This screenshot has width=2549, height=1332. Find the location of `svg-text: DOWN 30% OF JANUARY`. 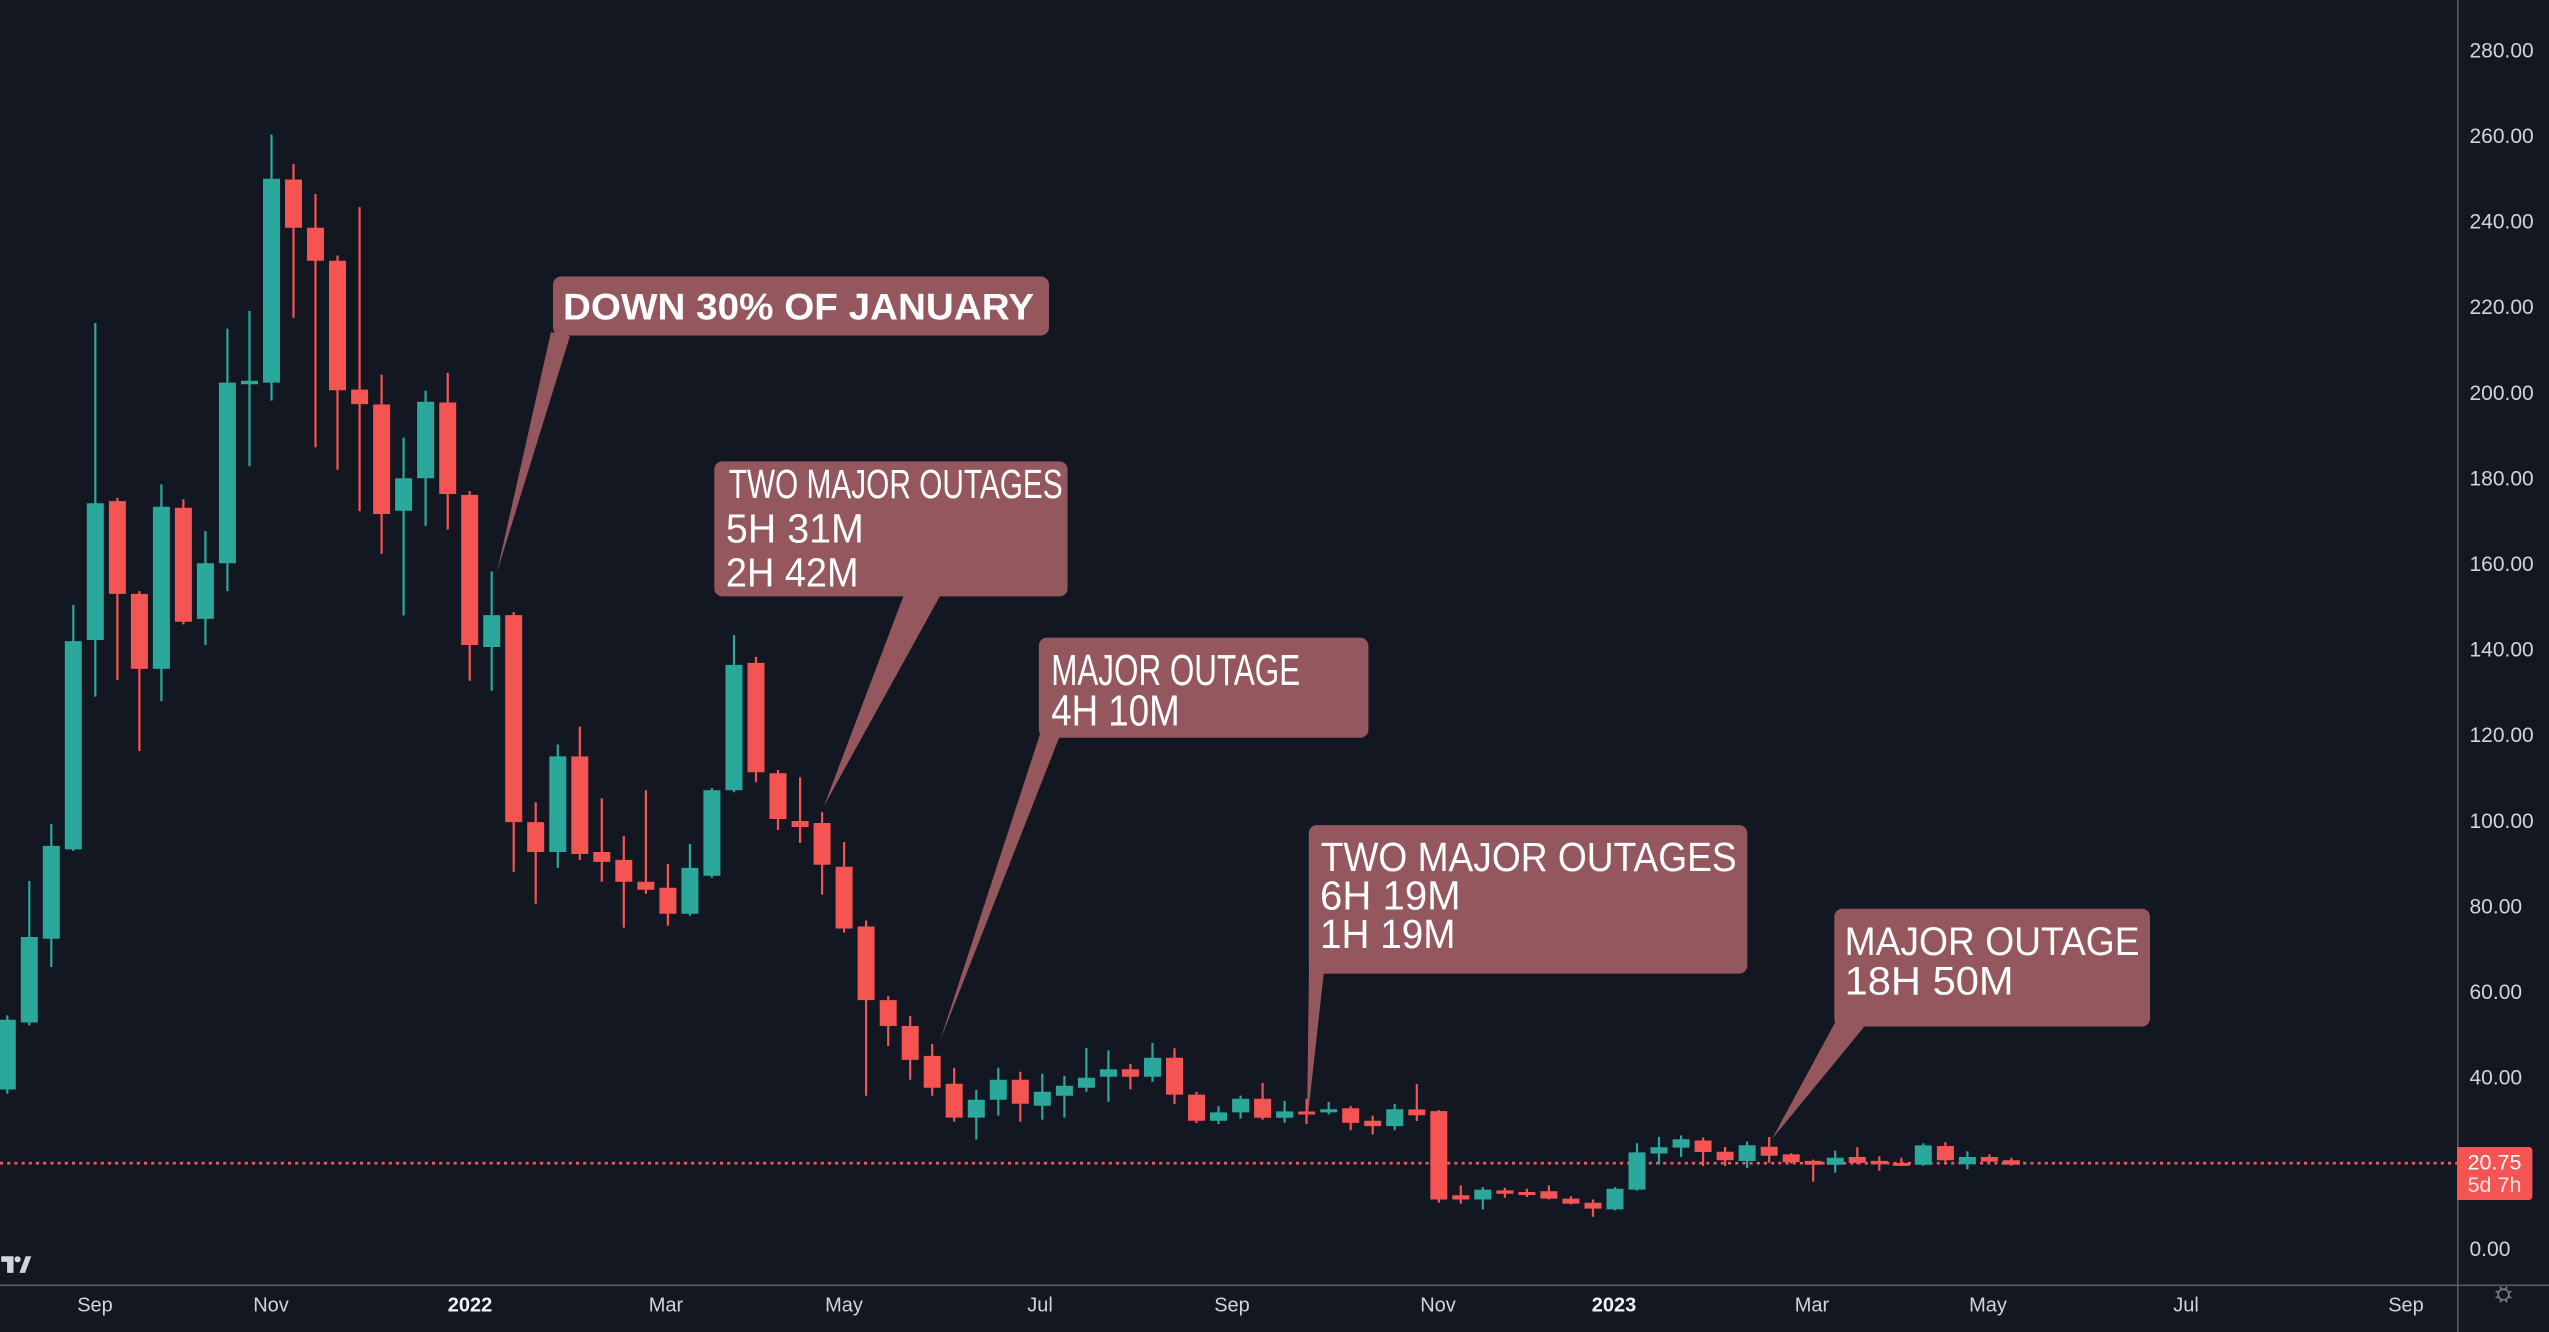

svg-text: DOWN 30% OF JANUARY is located at coordinates (798, 307).